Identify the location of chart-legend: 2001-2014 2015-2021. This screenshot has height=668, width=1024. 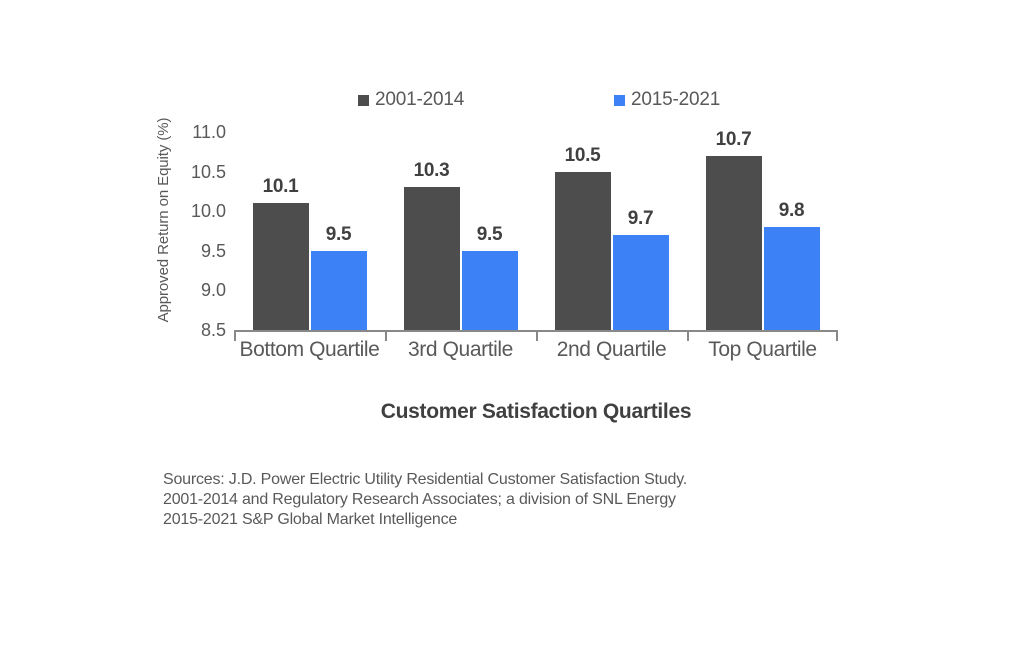
(536, 100).